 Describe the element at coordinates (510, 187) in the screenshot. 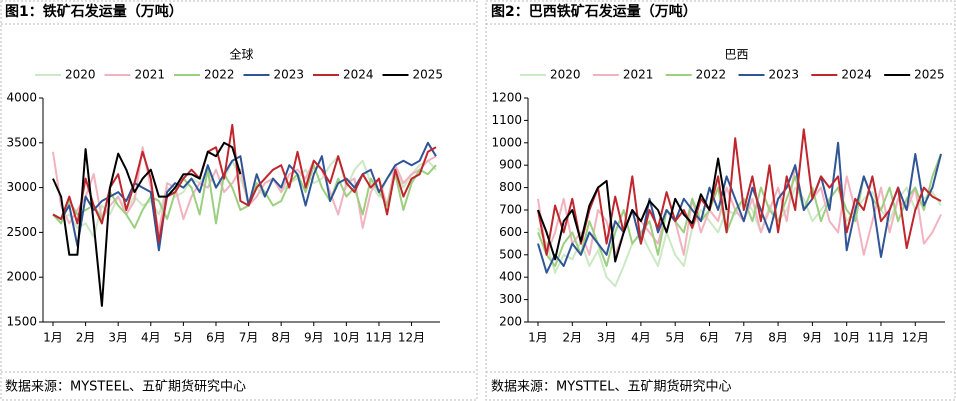

I see `y-tick-label: 800` at that location.